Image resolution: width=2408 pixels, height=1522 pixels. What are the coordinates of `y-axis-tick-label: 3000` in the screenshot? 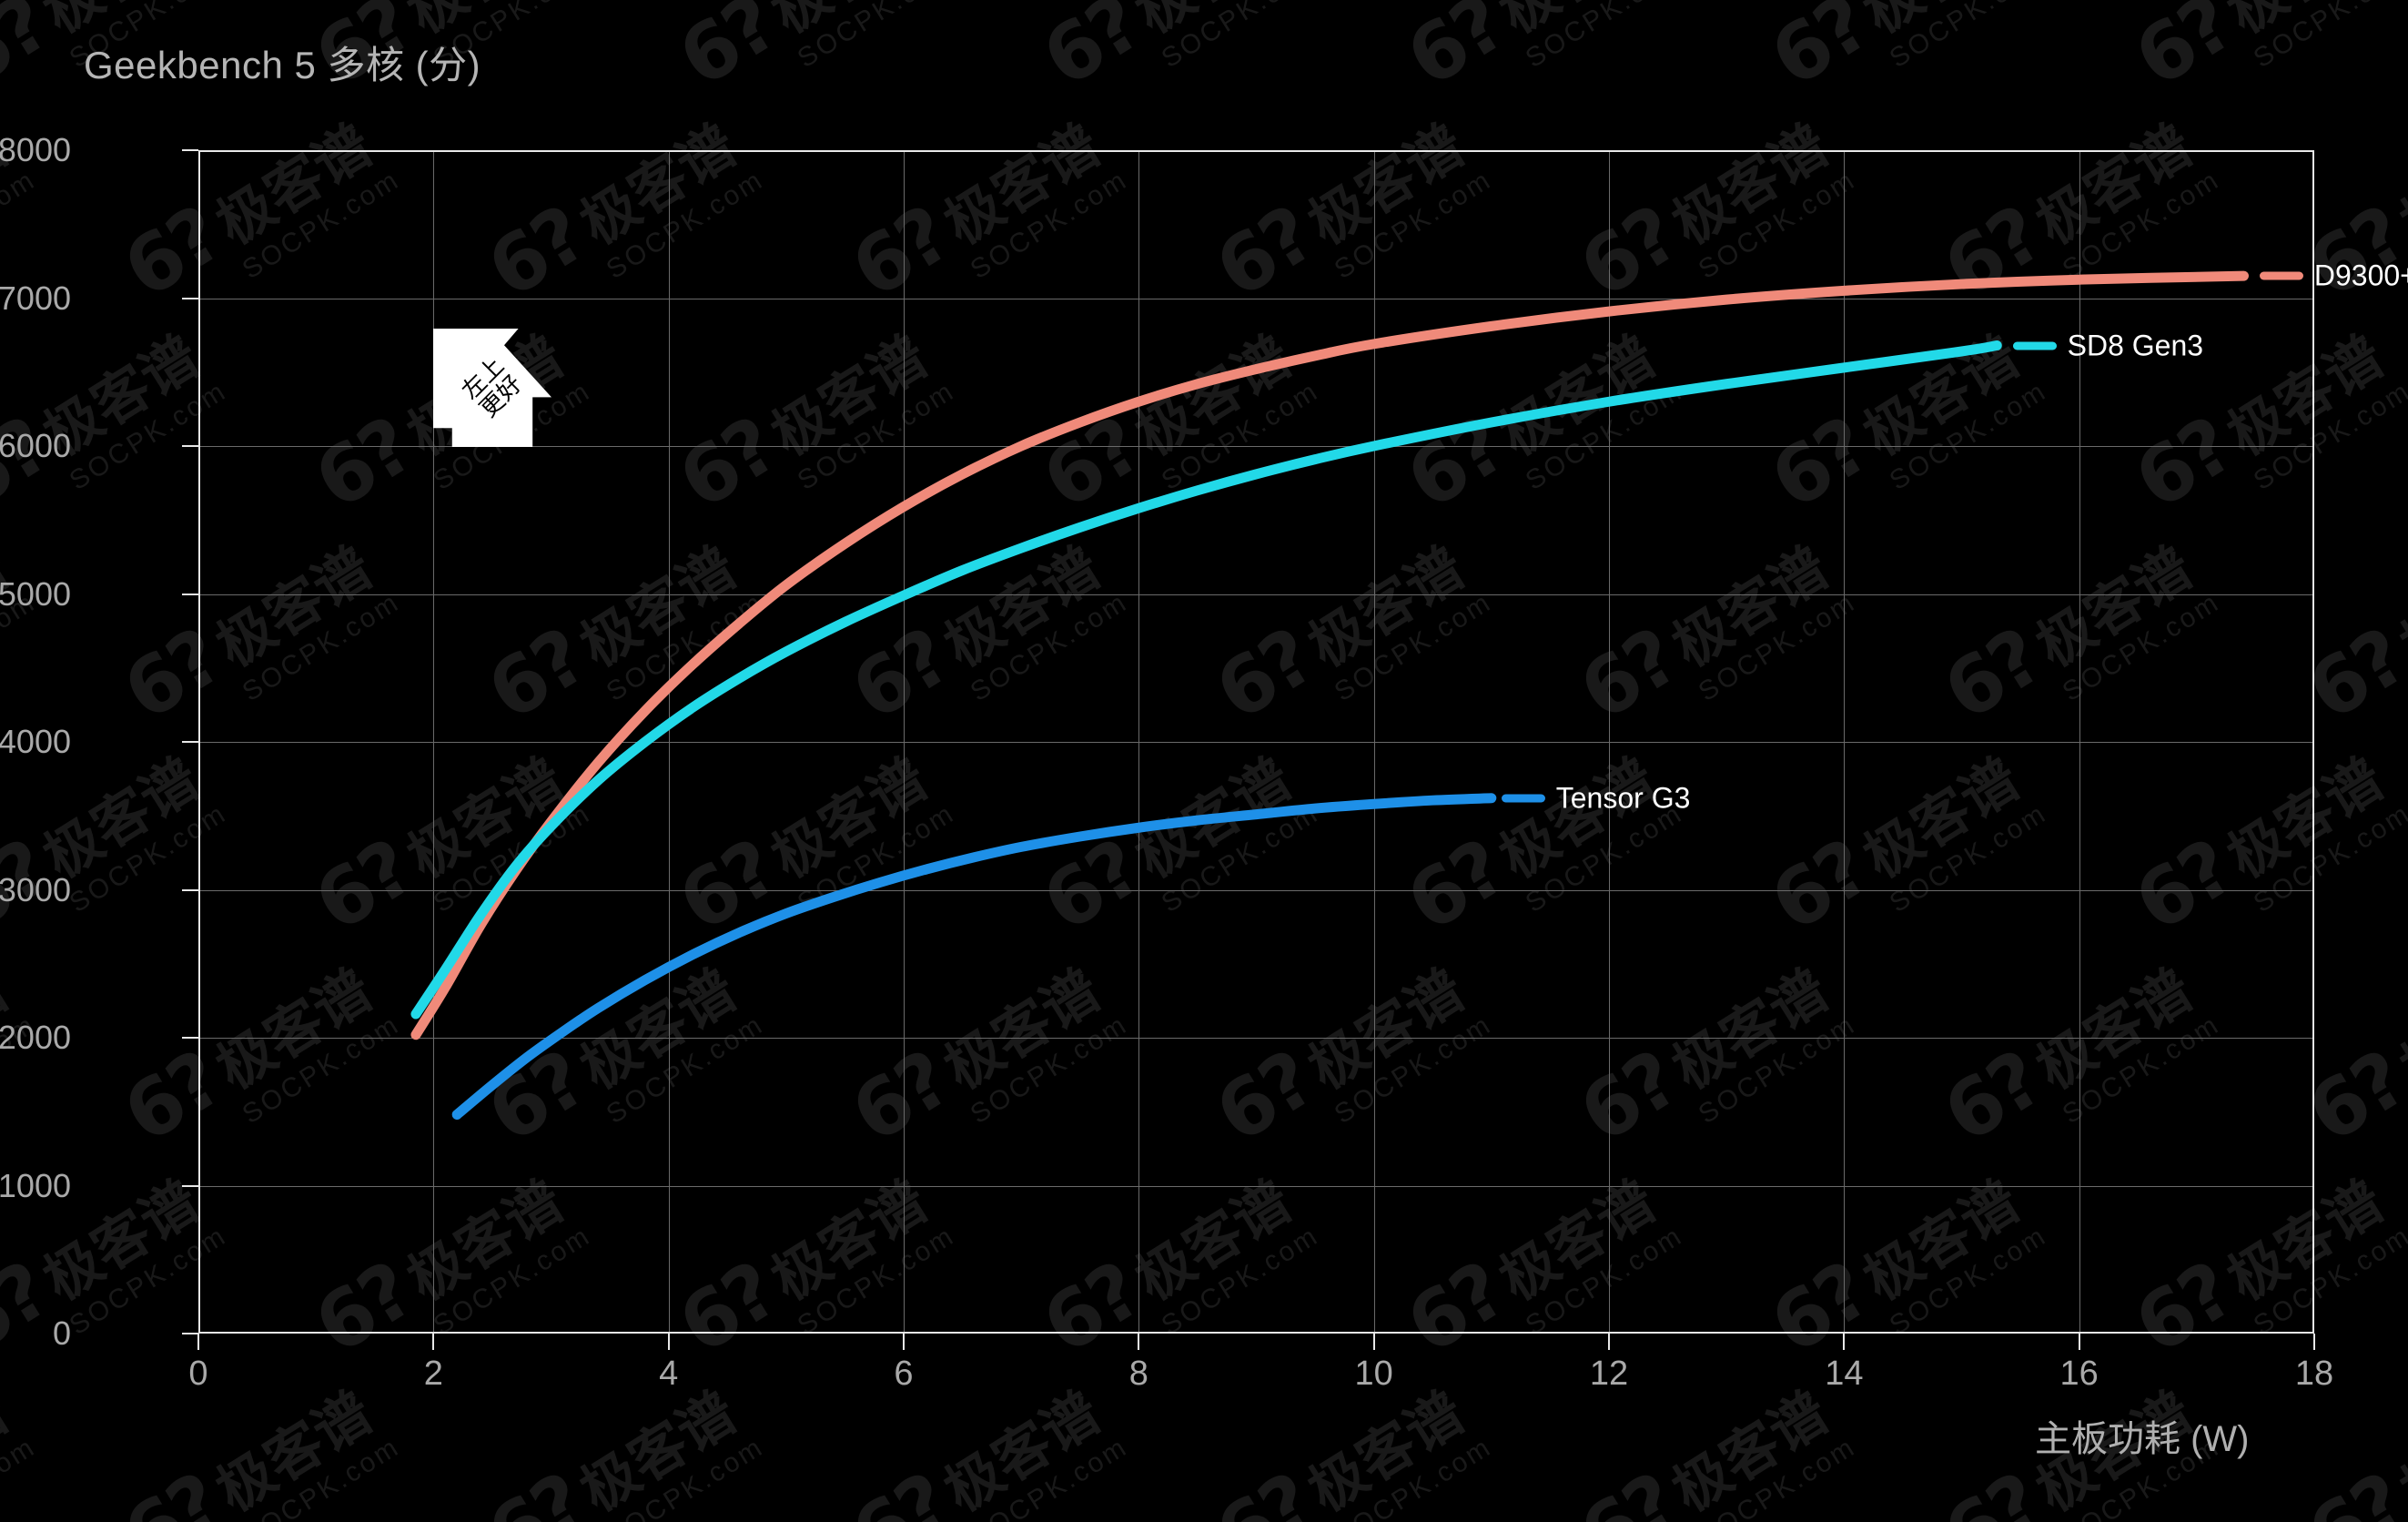 It's located at (35, 889).